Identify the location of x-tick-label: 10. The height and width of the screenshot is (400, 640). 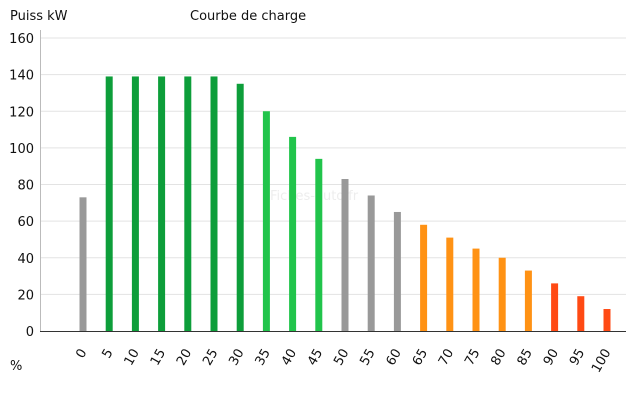
(132, 358).